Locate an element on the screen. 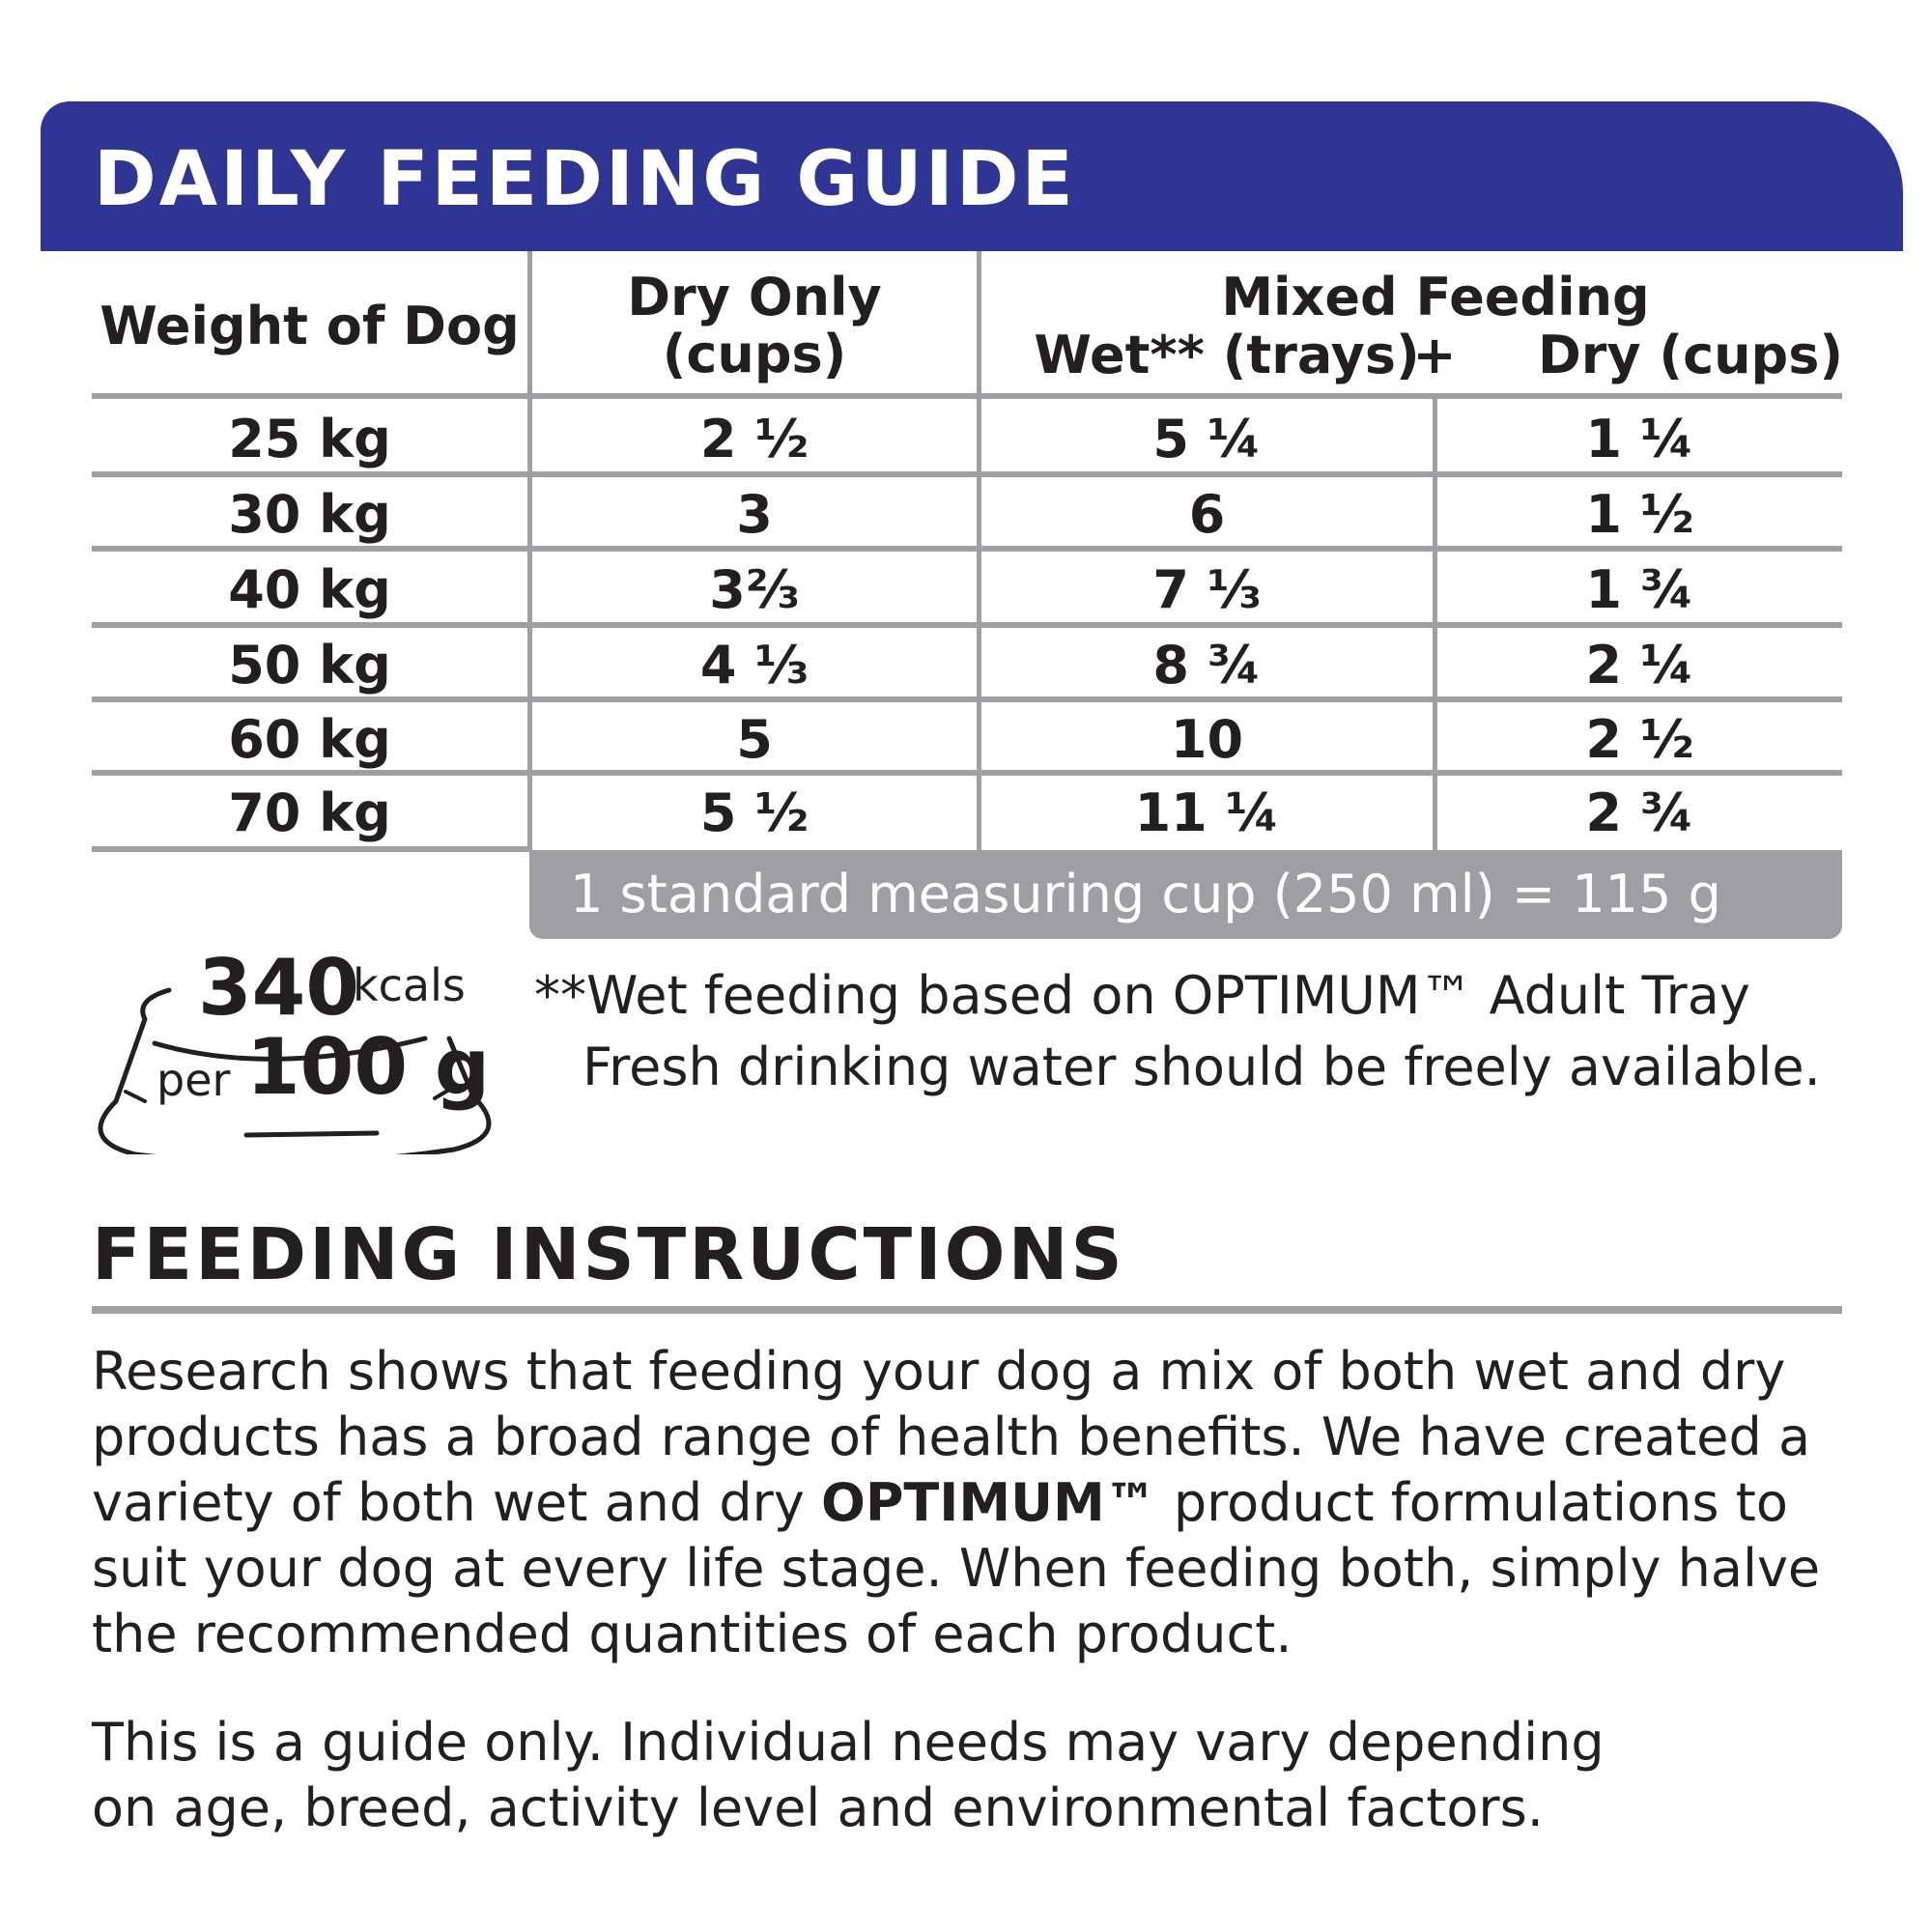 This screenshot has width=1932, height=1932. section-title-instructions: FEEDING INSTRUCTIONS is located at coordinates (608, 1254).